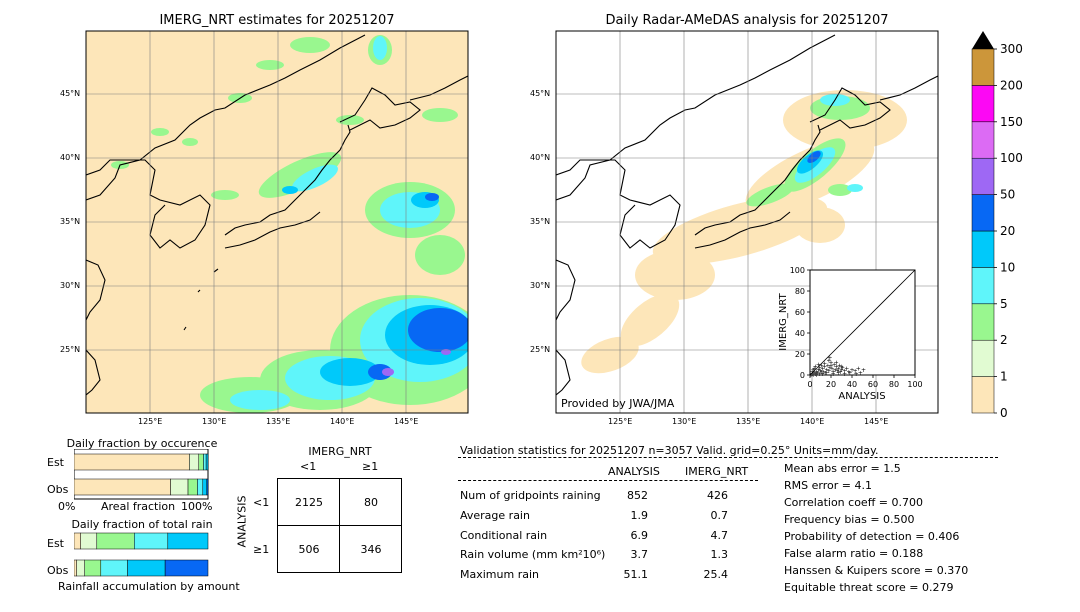 The width and height of the screenshot is (1080, 612). Describe the element at coordinates (728, 457) in the screenshot. I see `stats-divider-top` at that location.